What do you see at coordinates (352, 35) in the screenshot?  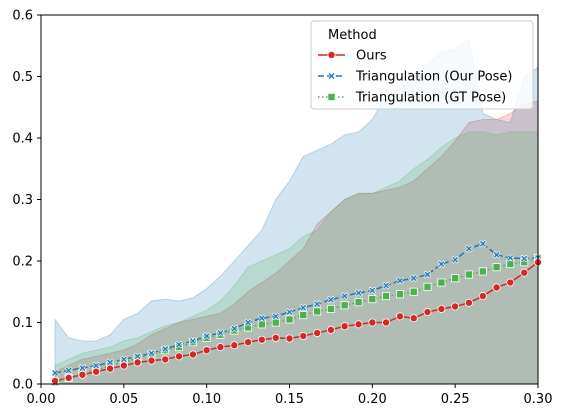 I see `legend-title: Method` at bounding box center [352, 35].